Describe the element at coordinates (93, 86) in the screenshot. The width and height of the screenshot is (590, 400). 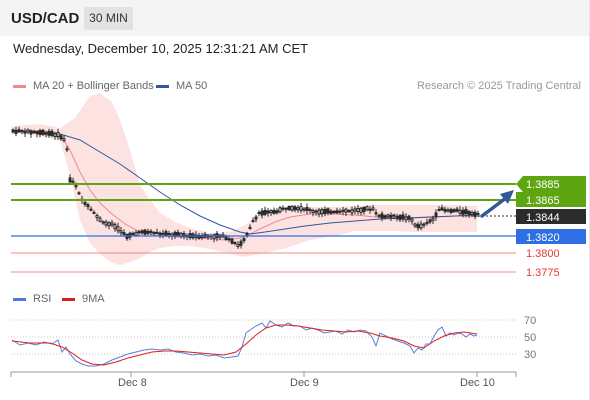
I see `legend-ma20-label: MA 20 + Bollinger Bands` at that location.